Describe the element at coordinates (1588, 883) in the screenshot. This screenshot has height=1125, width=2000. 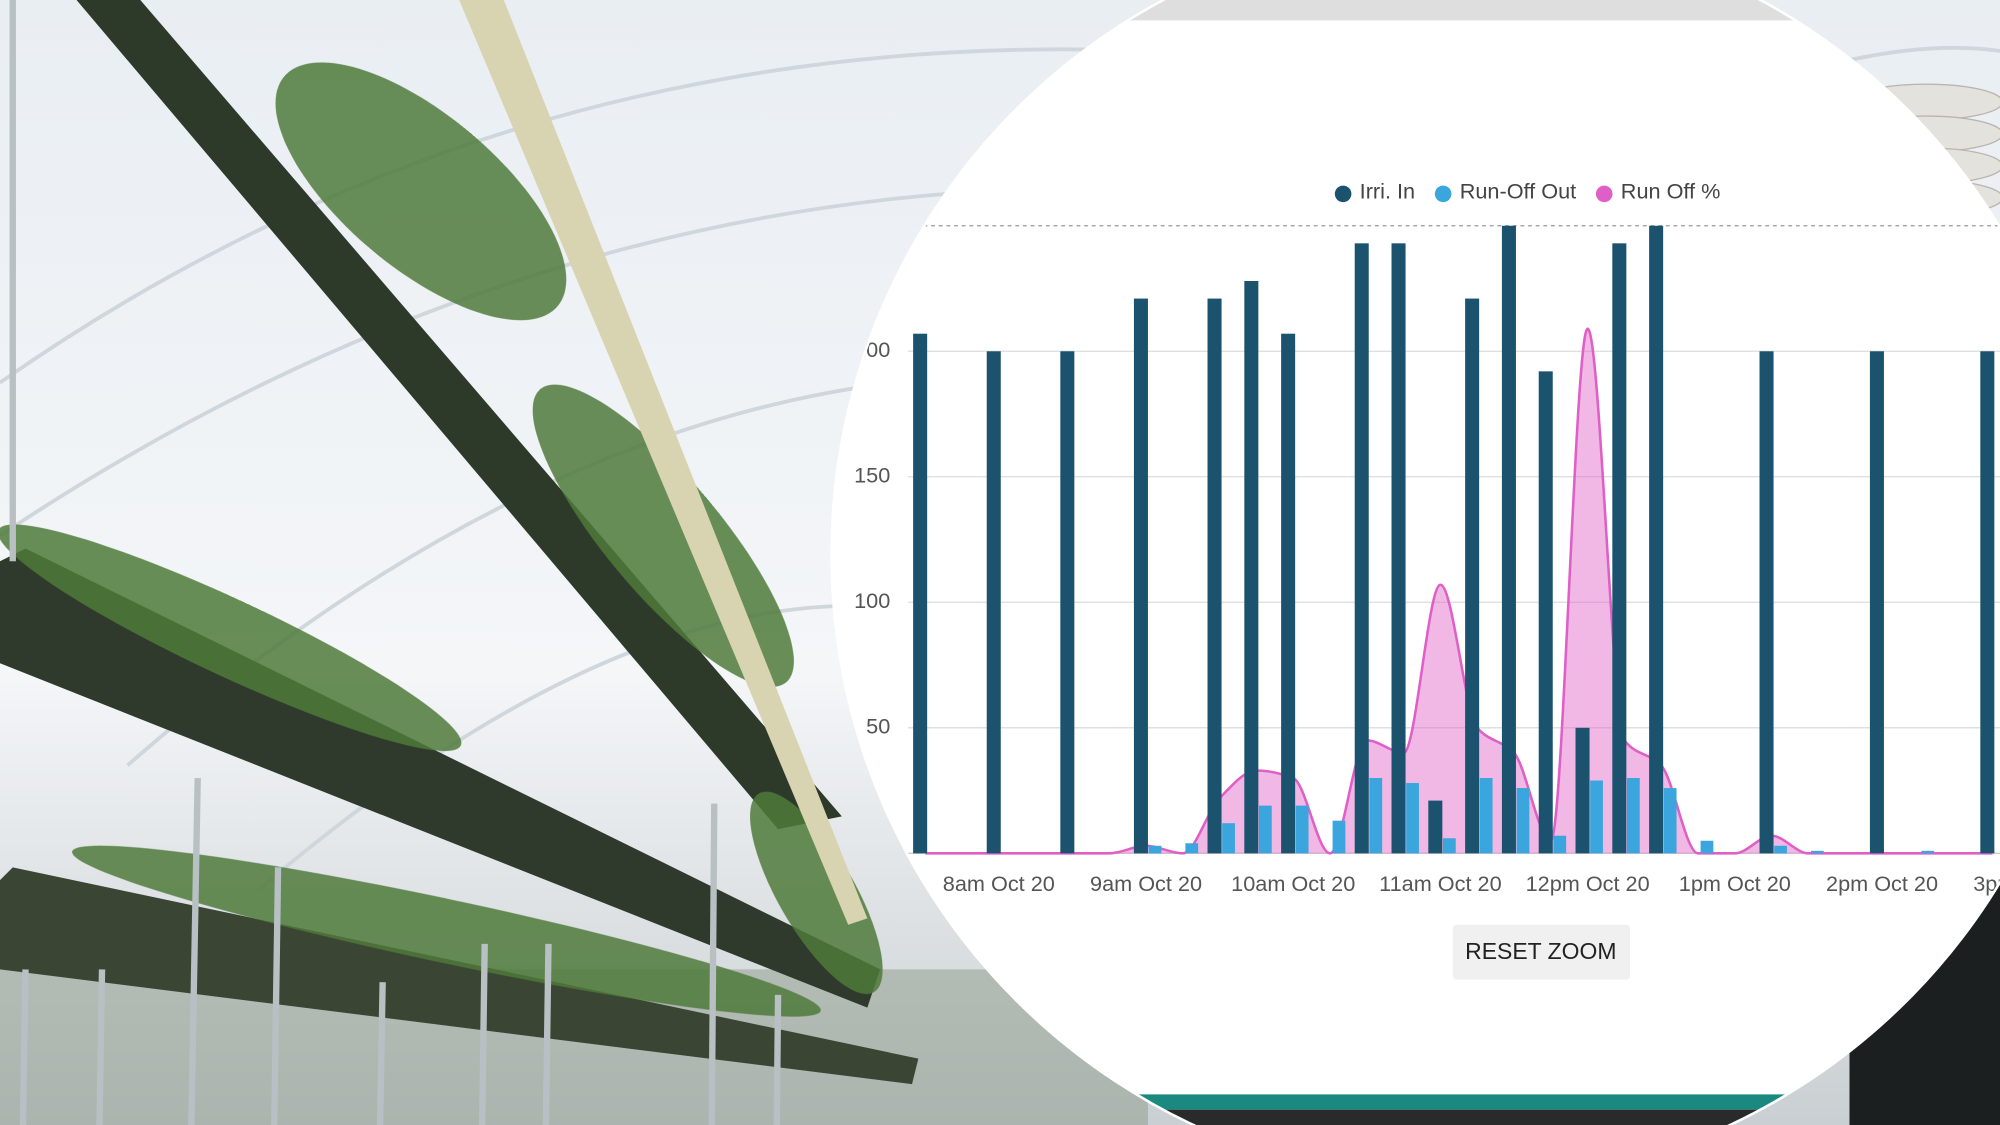
I see `x-tick-label: 12pm Oct 20` at that location.